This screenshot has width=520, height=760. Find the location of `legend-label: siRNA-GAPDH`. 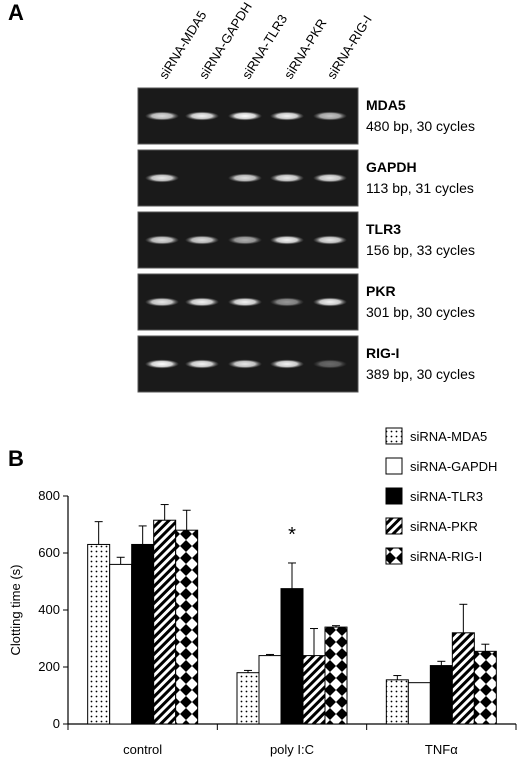

legend-label: siRNA-GAPDH is located at coordinates (453, 466).